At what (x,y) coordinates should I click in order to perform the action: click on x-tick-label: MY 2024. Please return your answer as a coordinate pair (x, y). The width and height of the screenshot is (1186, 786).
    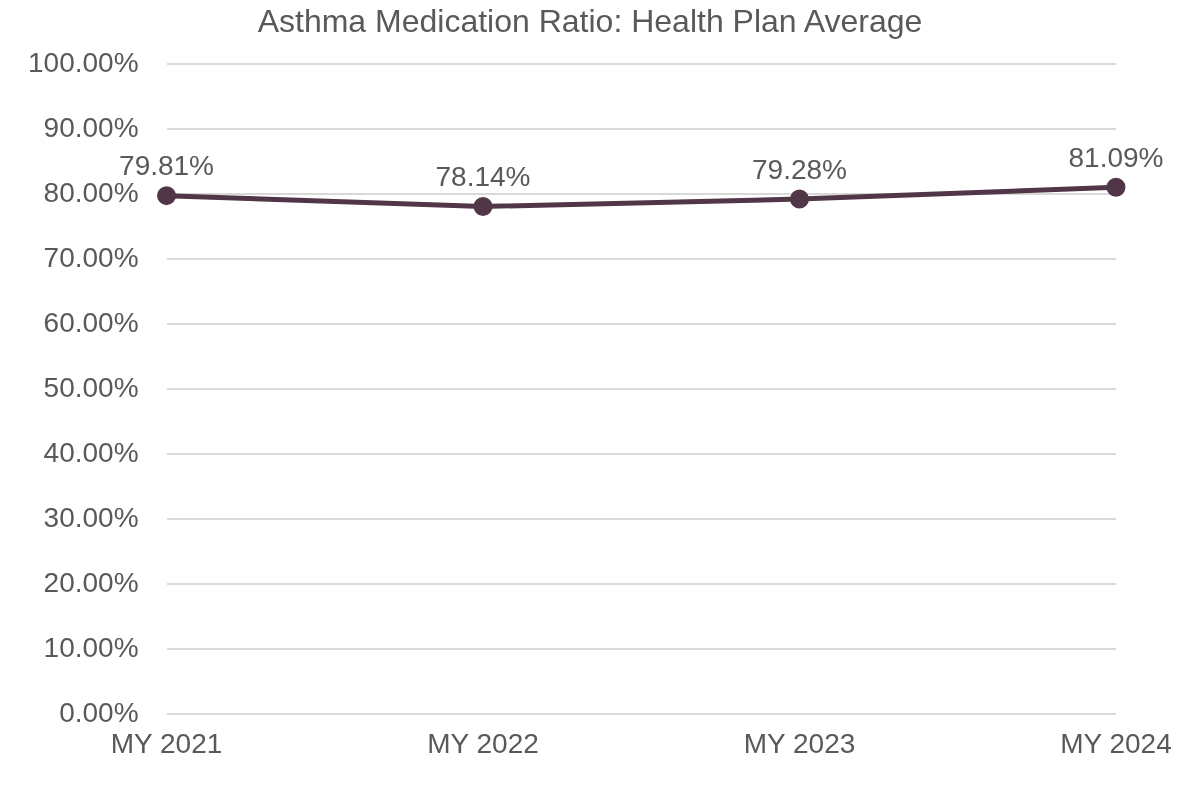
    Looking at the image, I should click on (1116, 743).